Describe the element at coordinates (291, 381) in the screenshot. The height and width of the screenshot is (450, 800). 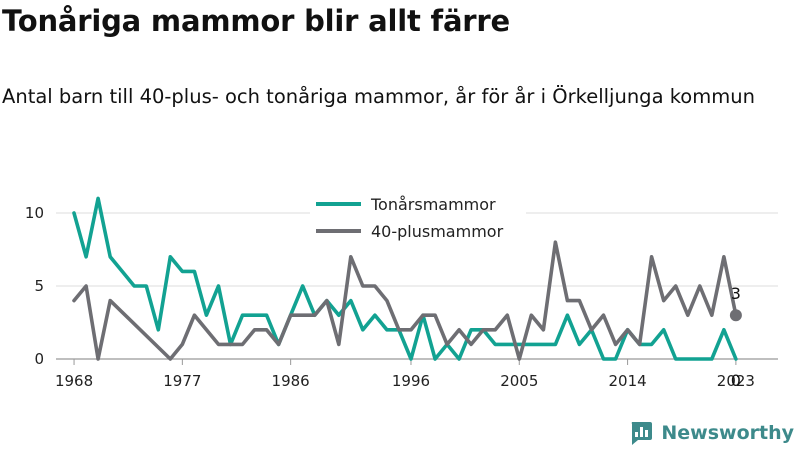
I see `x-tick-label: 1986` at that location.